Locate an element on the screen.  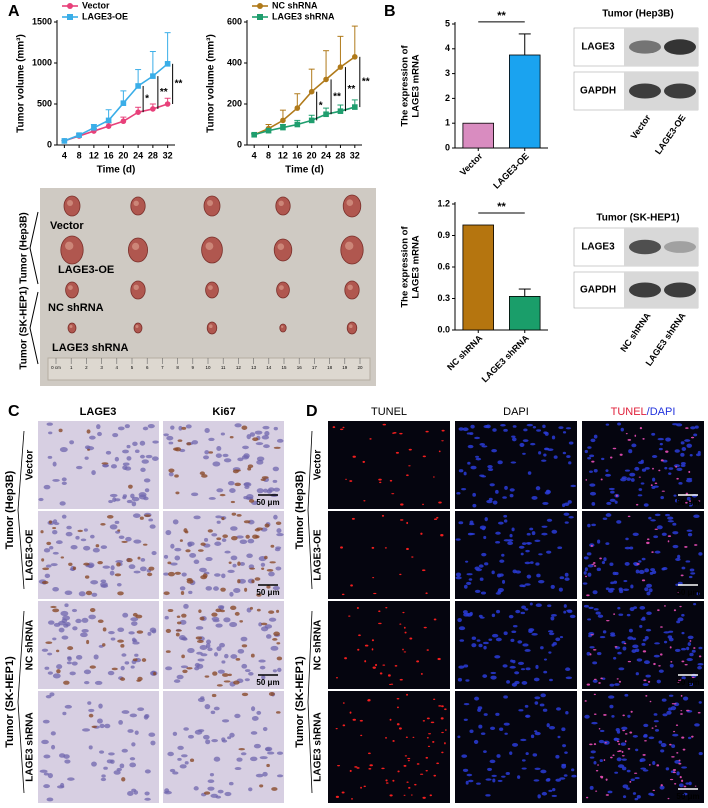
brace is located at coordinates (34, 248).